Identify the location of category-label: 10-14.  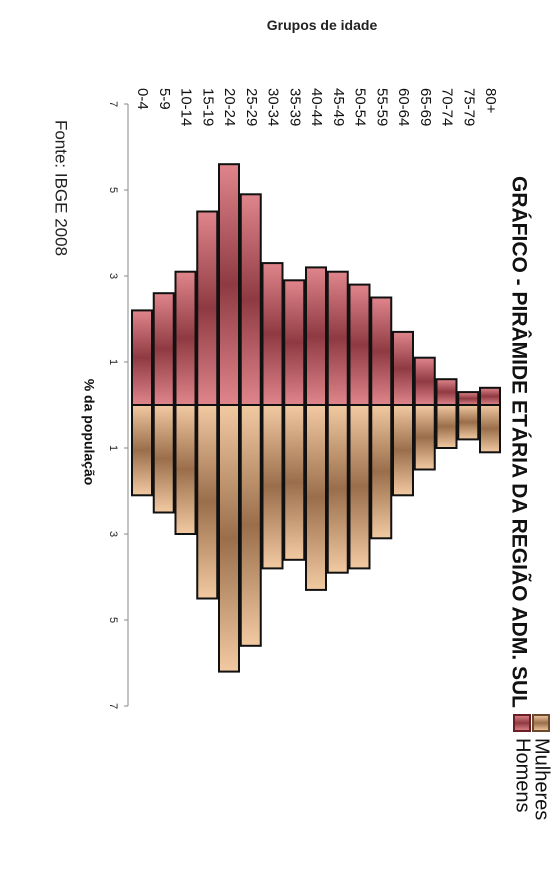
(186, 107).